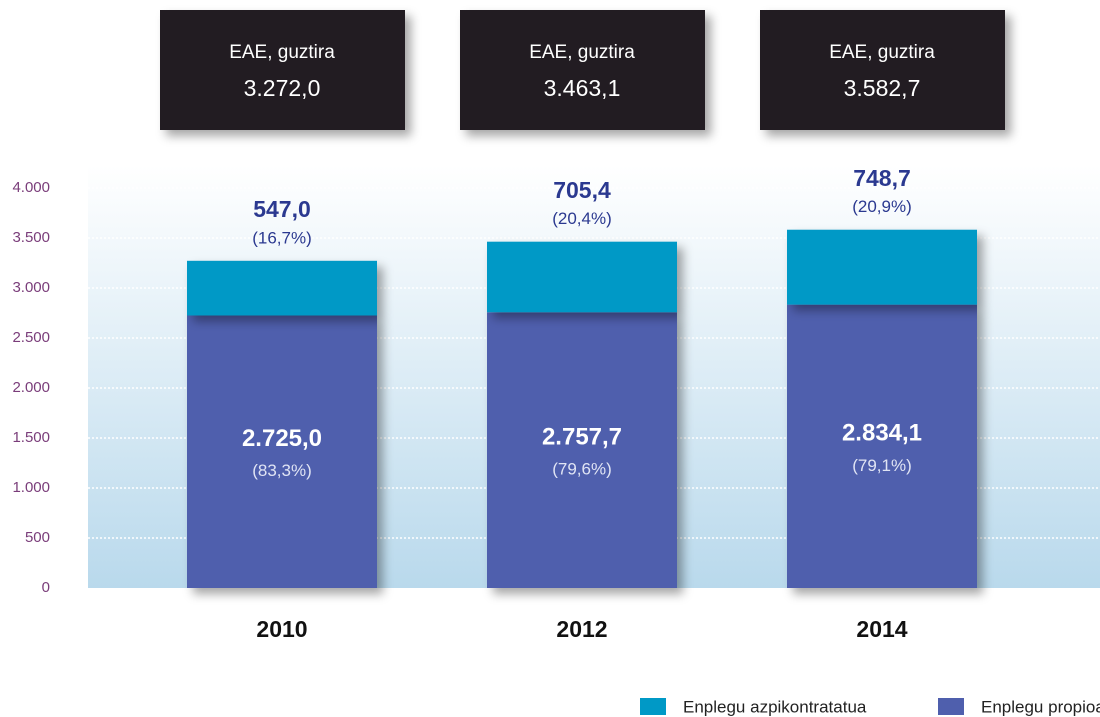 The width and height of the screenshot is (1100, 717). Describe the element at coordinates (582, 190) in the screenshot. I see `value-label: 705,4` at that location.